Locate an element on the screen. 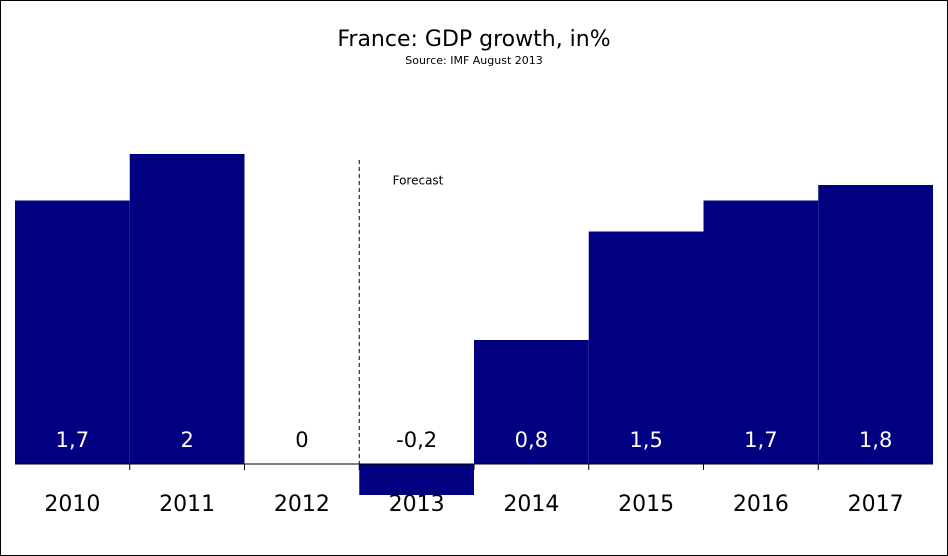  x-tick-label: 2015 is located at coordinates (646, 504).